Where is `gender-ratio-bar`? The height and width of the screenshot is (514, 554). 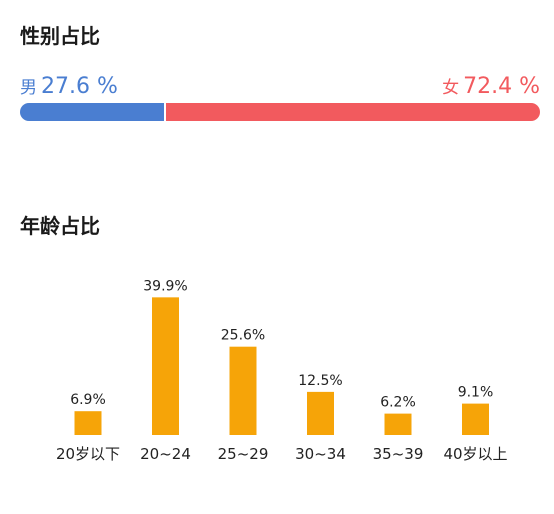
gender-ratio-bar is located at coordinates (280, 112).